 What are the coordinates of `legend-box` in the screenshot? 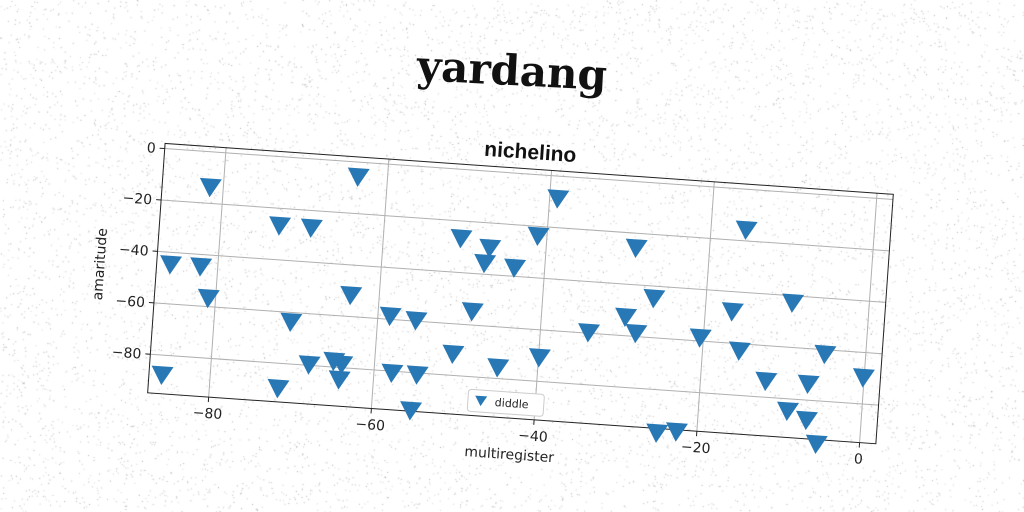 It's located at (505, 402).